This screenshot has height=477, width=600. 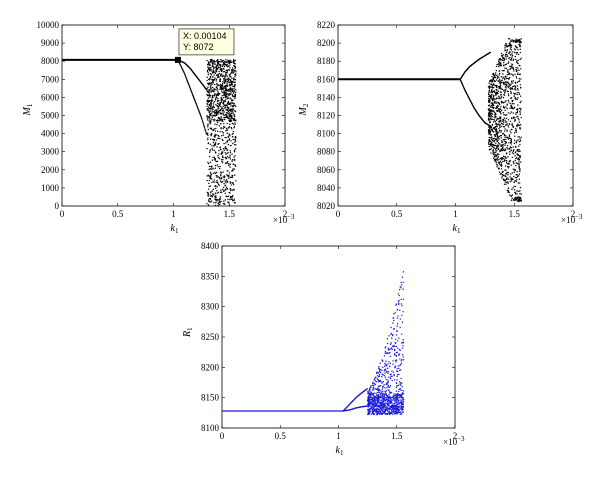 I want to click on x-tick-label: 1, so click(x=338, y=436).